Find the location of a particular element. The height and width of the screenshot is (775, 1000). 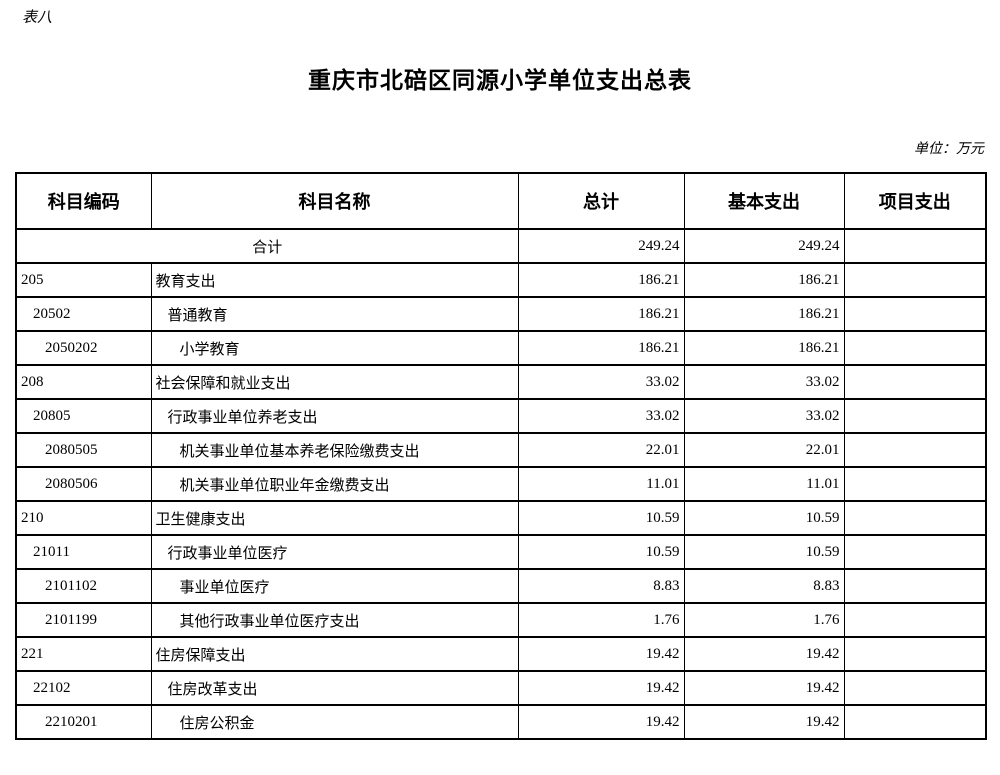

basic-cell: 1.76 is located at coordinates (764, 620).